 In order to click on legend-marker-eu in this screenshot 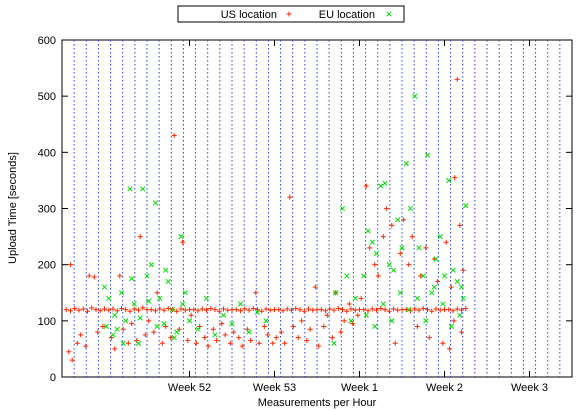, I will do `click(389, 14)`.